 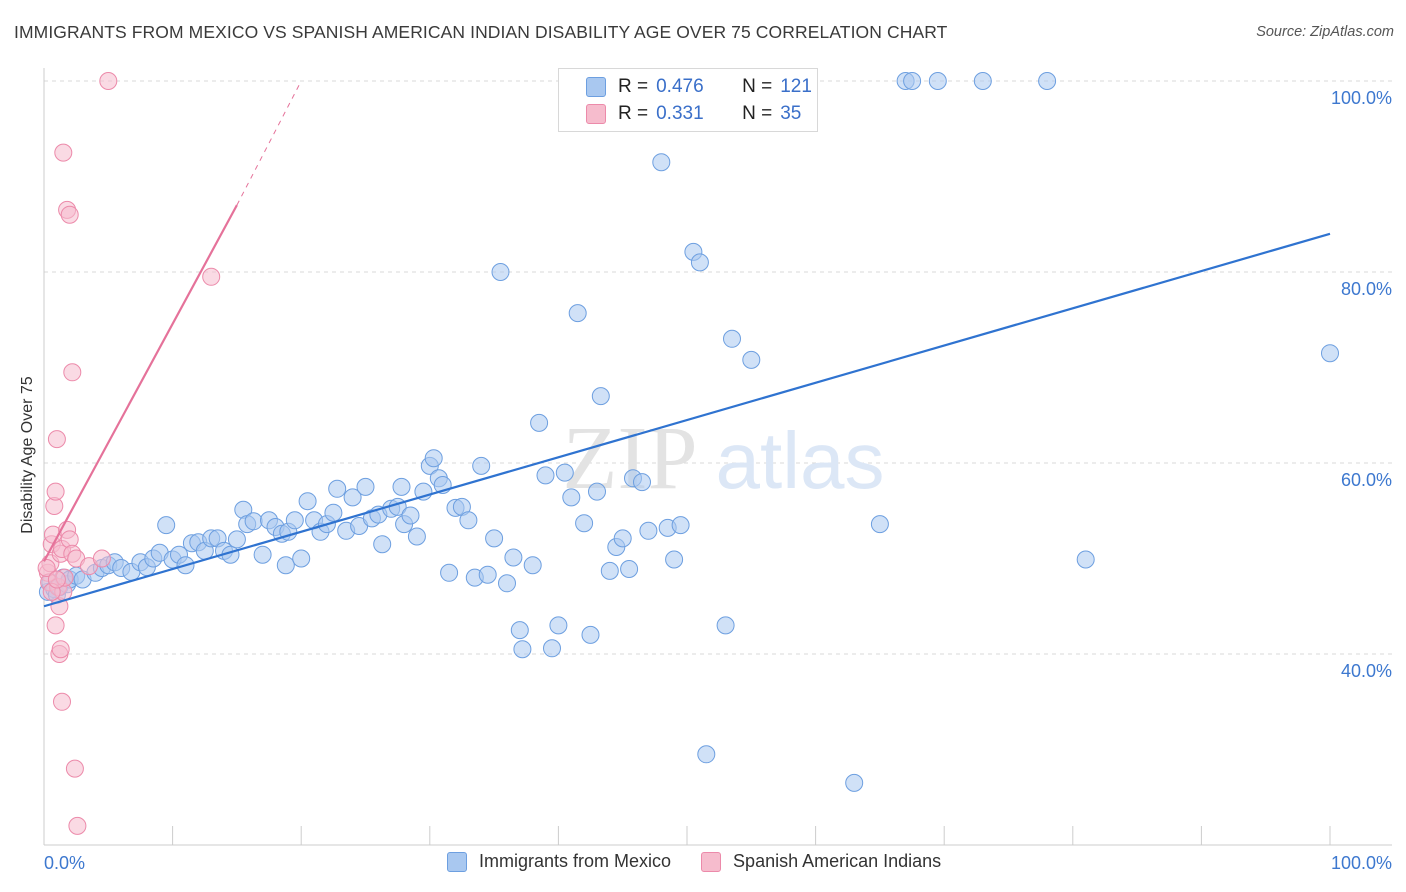 What do you see at coordinates (1366, 671) in the screenshot?
I see `y-tick-label: 40.0%` at bounding box center [1366, 671].